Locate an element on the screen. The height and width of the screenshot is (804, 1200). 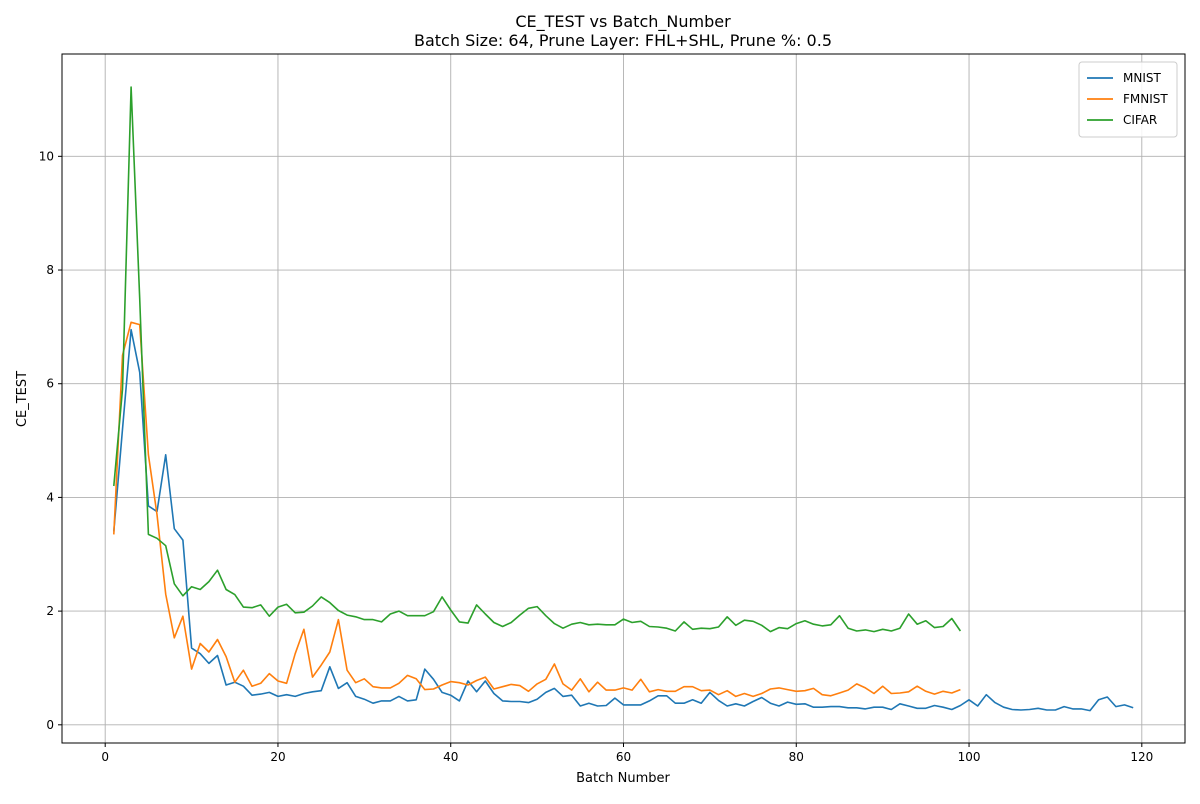
chart-title: CE_TEST vs Batch_Number is located at coordinates (623, 22).